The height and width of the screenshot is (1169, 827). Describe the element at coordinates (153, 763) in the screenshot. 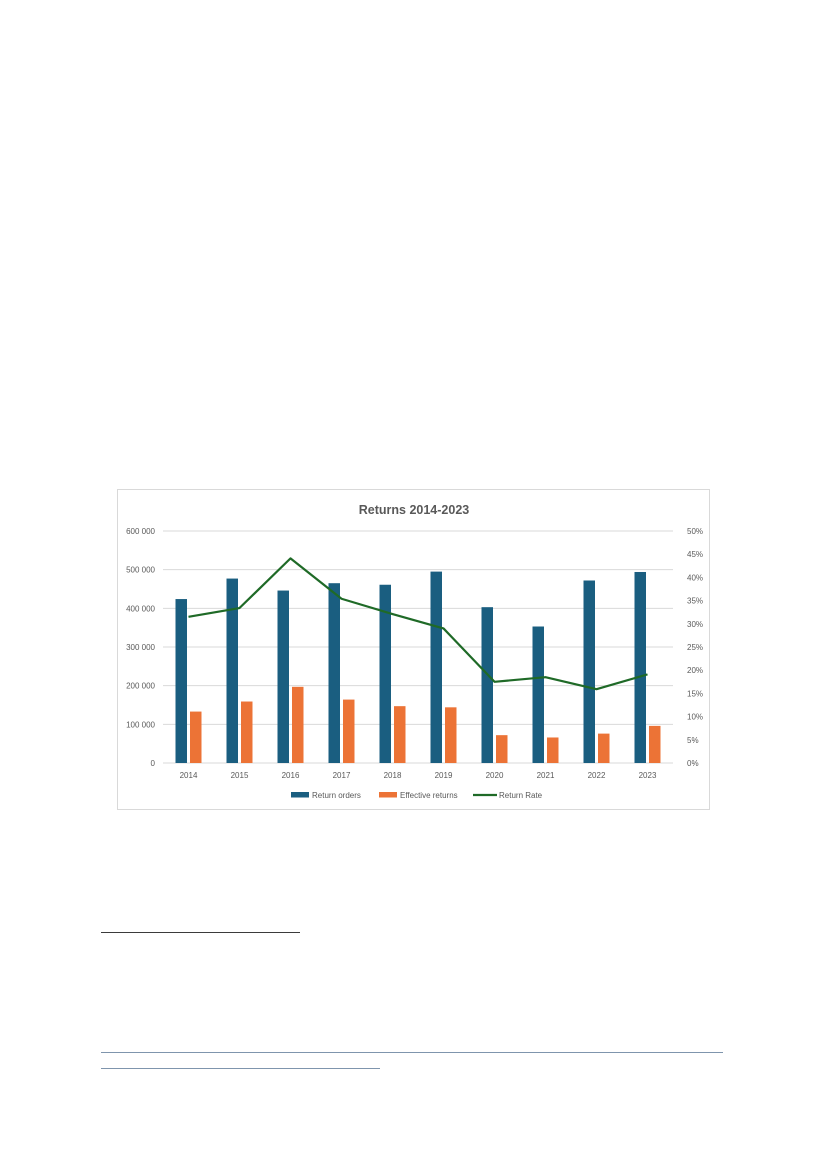

I see `left-axis-tick-label: 0` at that location.